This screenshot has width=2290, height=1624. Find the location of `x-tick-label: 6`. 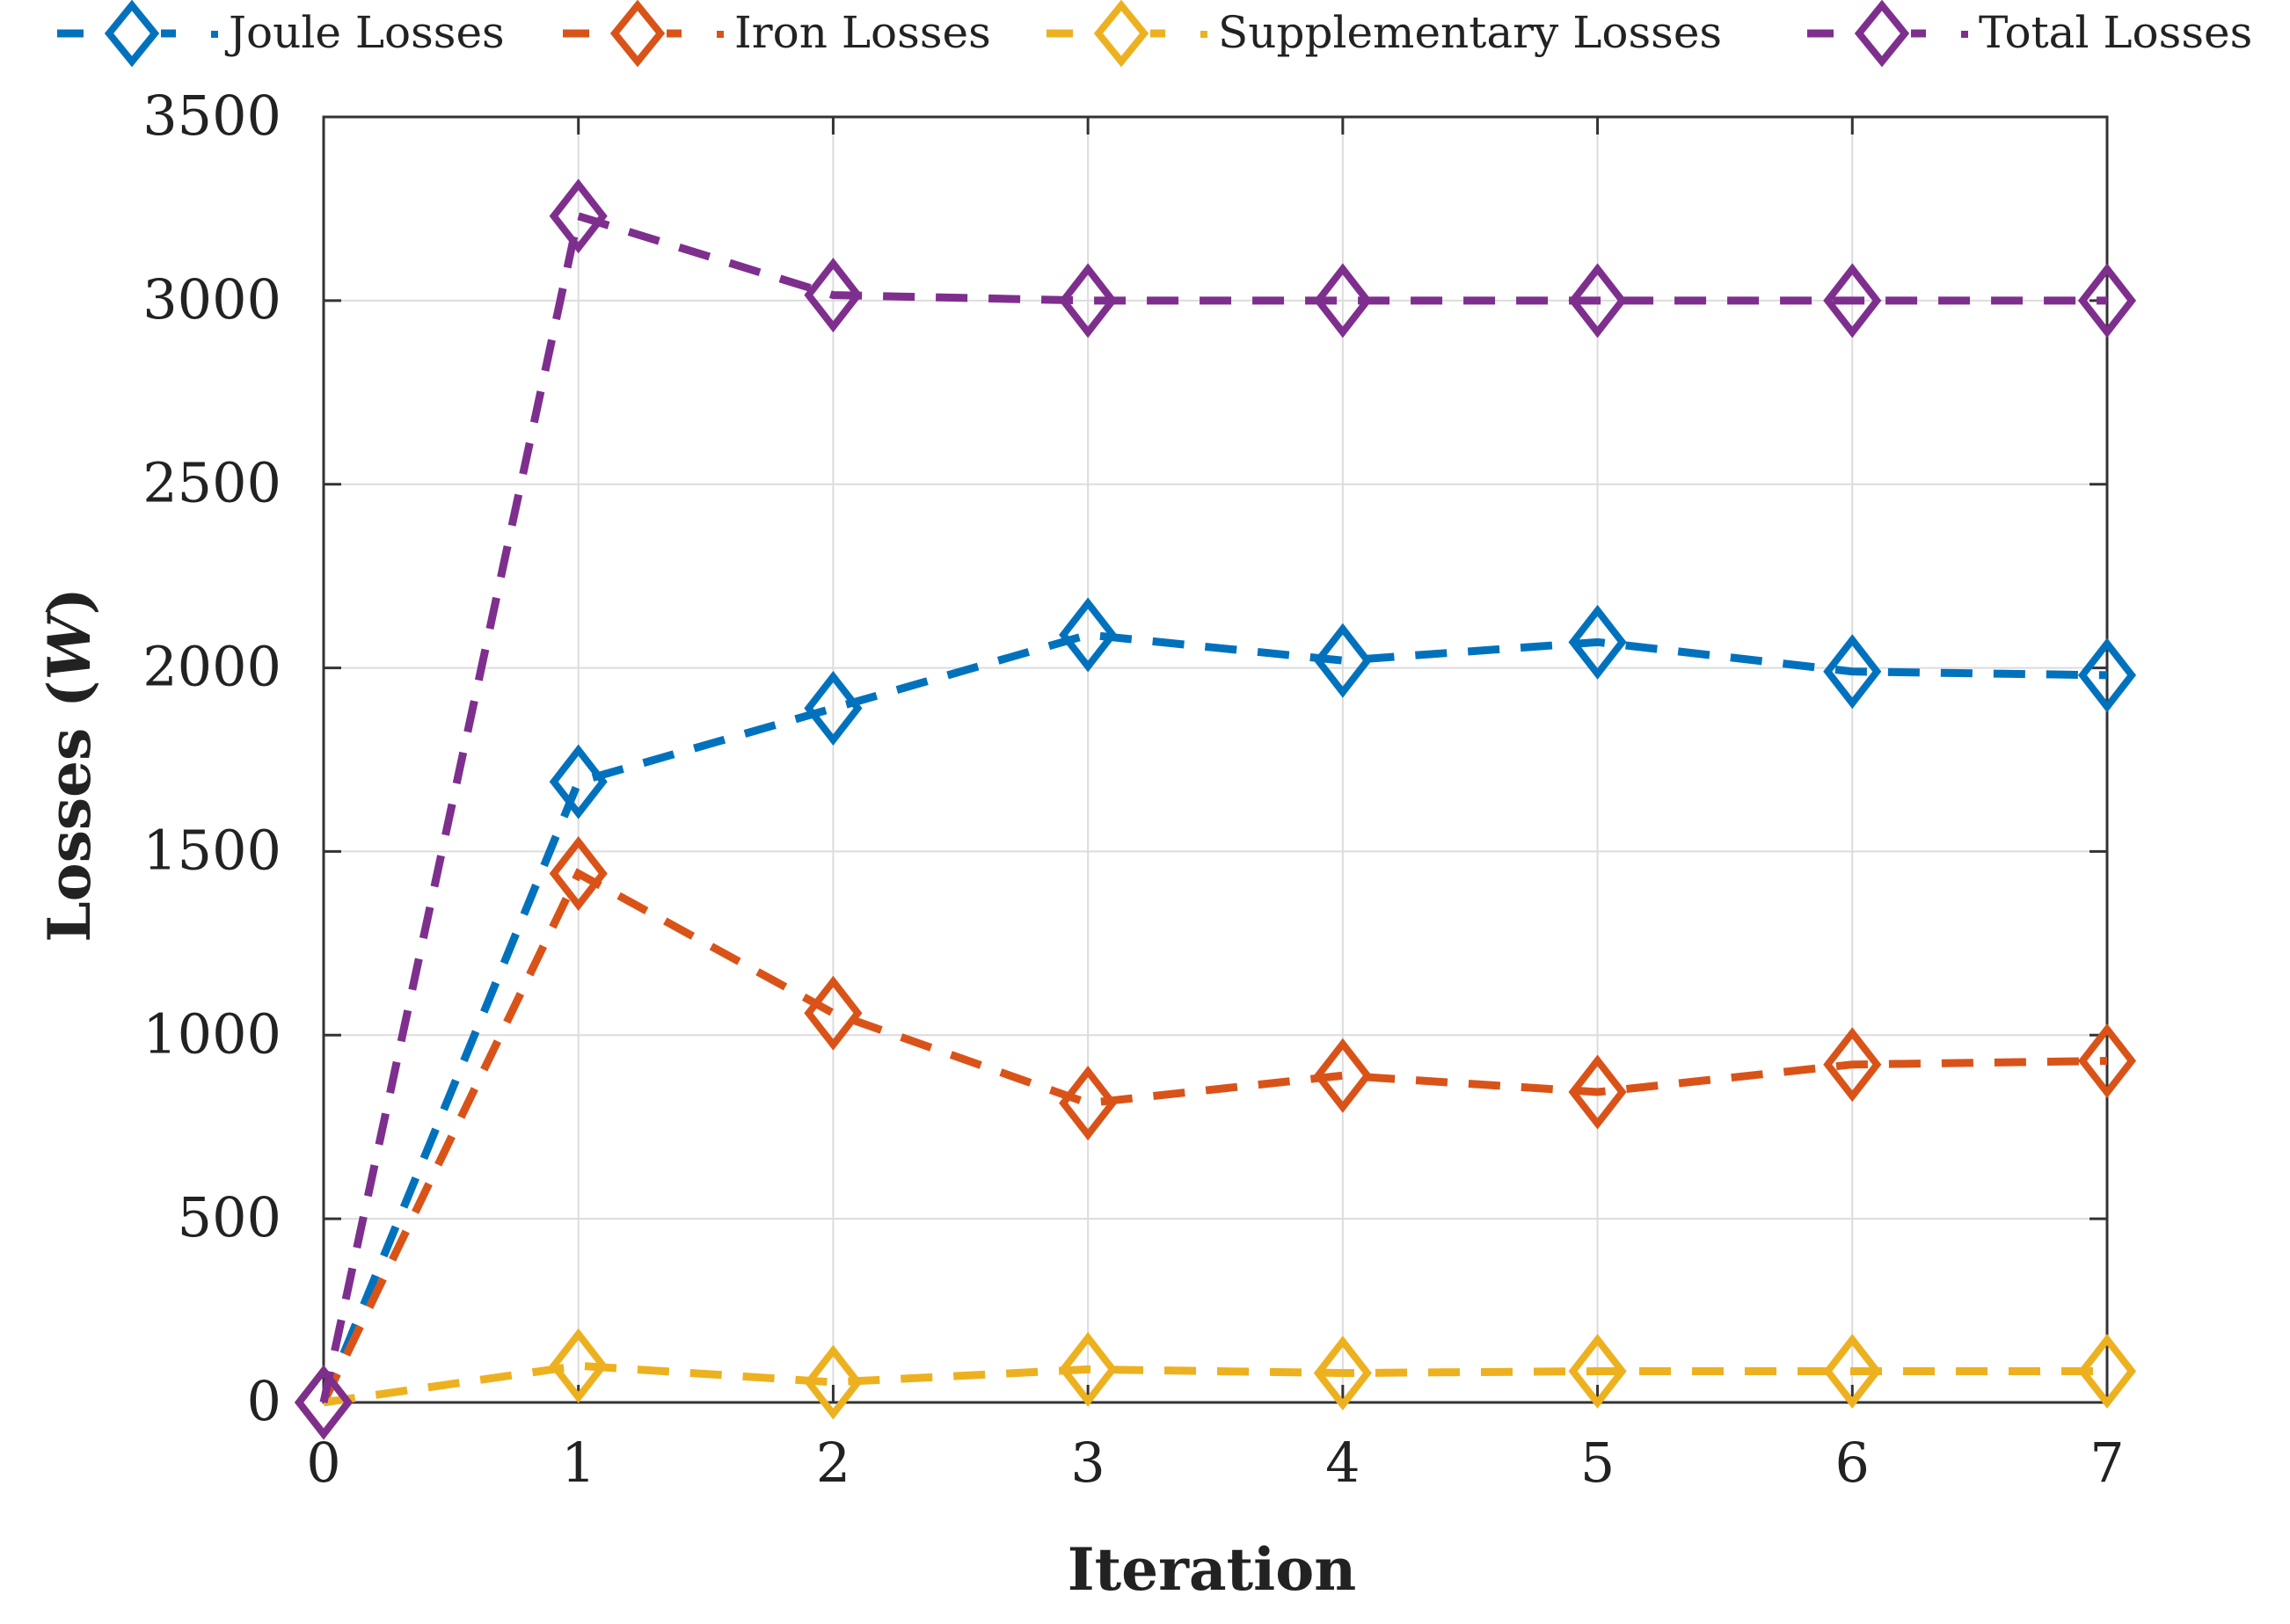

x-tick-label: 6 is located at coordinates (1852, 1463).